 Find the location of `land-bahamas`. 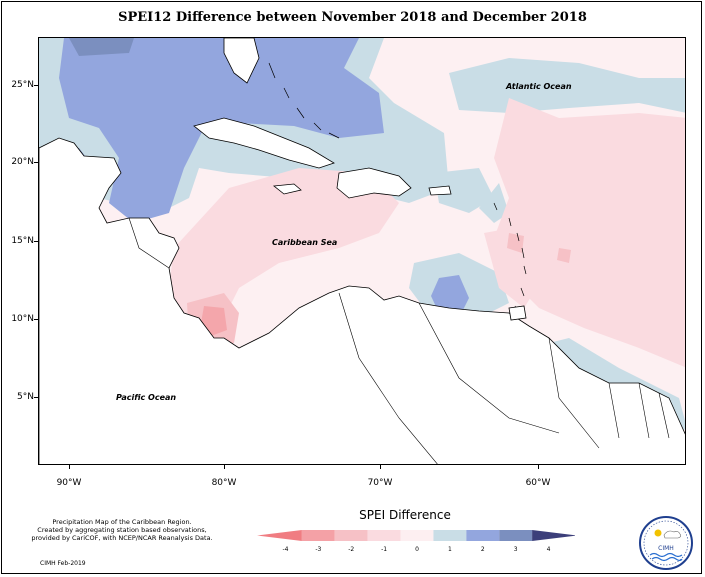

land-bahamas is located at coordinates (304, 100).